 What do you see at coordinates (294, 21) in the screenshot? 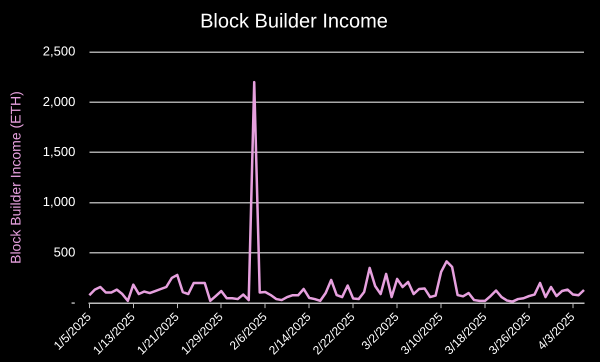
I see `chart-title: Block Builder Income` at bounding box center [294, 21].